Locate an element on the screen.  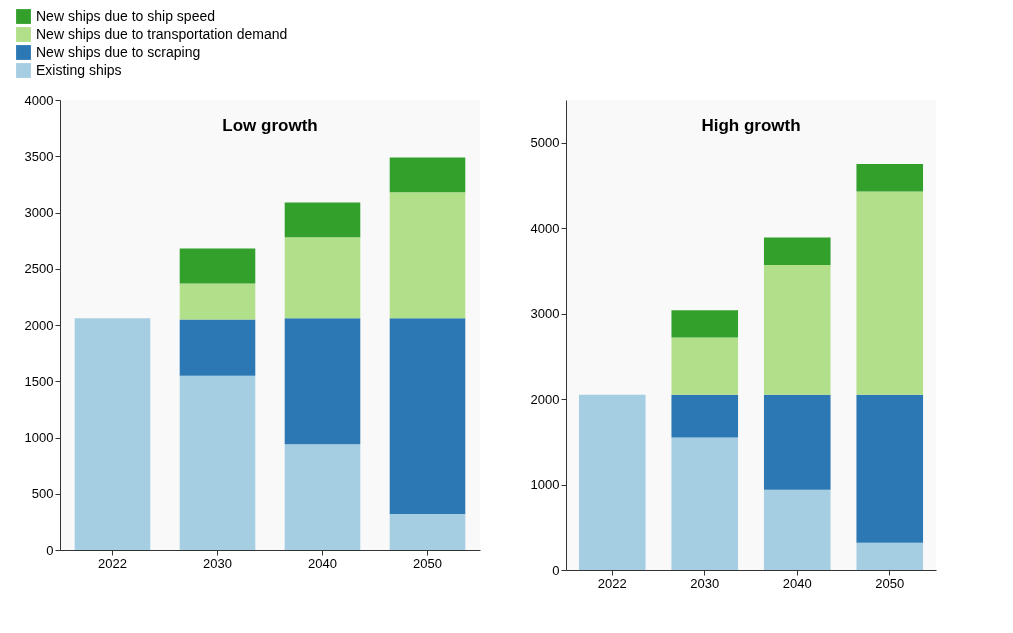
y-tick-label: 3500 is located at coordinates (39, 156).